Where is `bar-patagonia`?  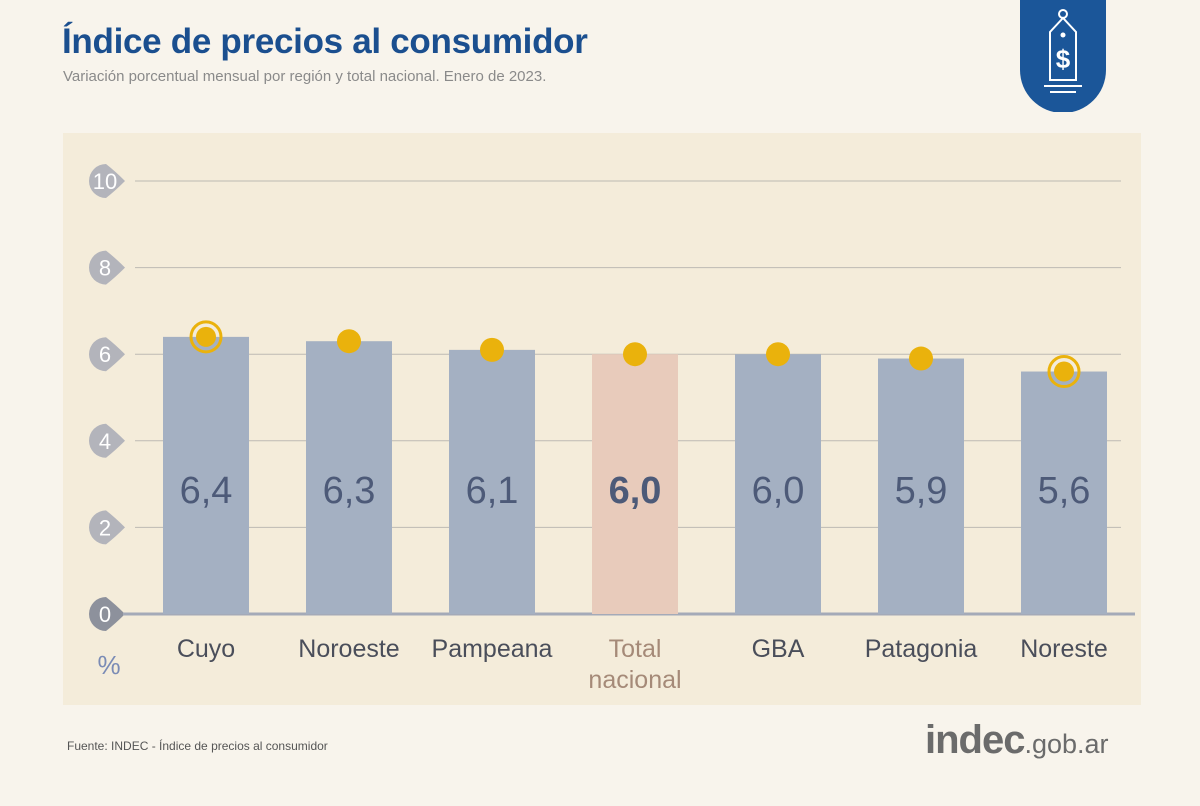 bar-patagonia is located at coordinates (921, 486).